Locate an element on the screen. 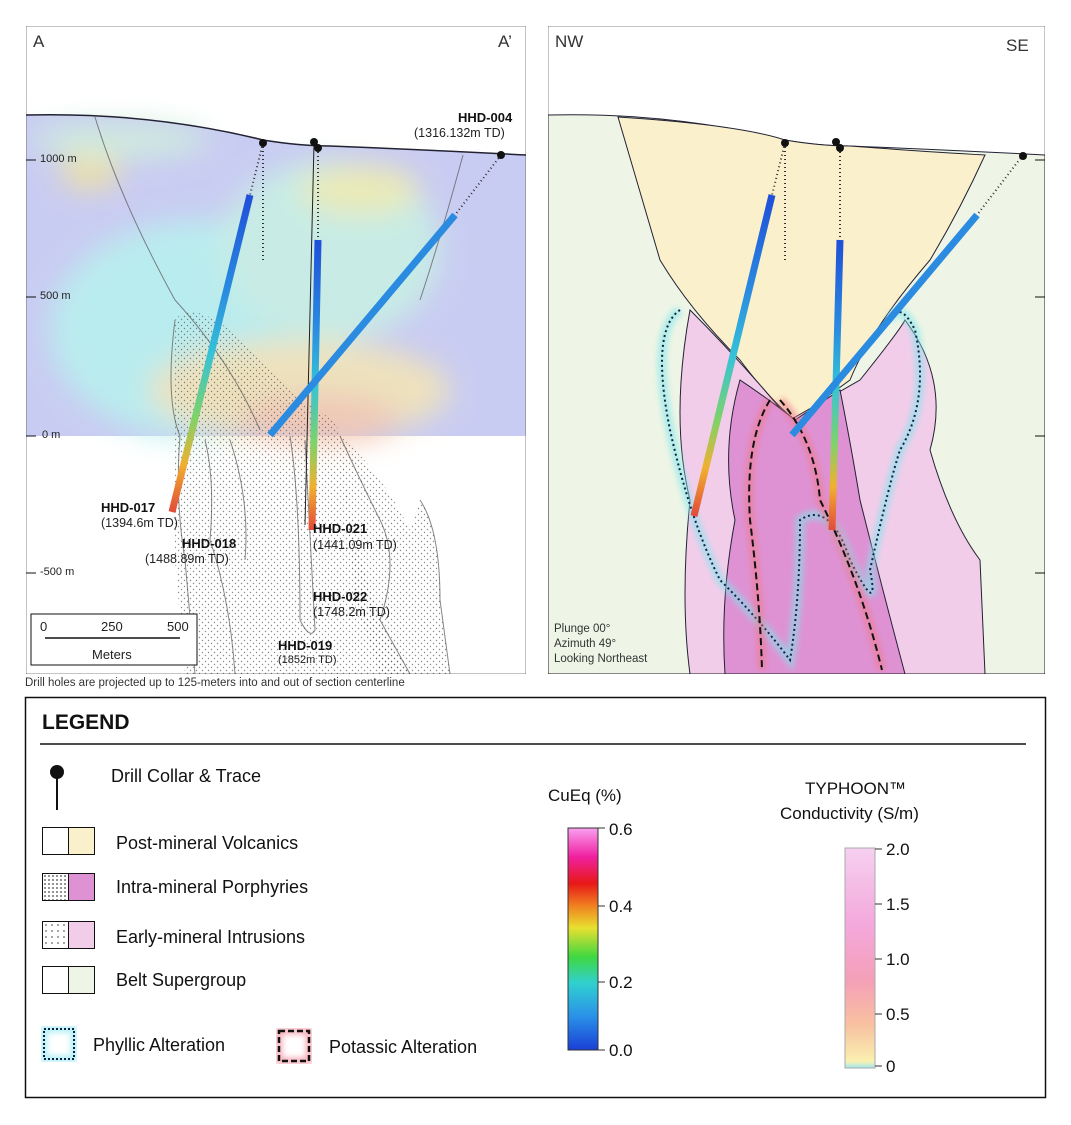 The height and width of the screenshot is (1125, 1071). section-corner-a-prime: A’ is located at coordinates (505, 41).